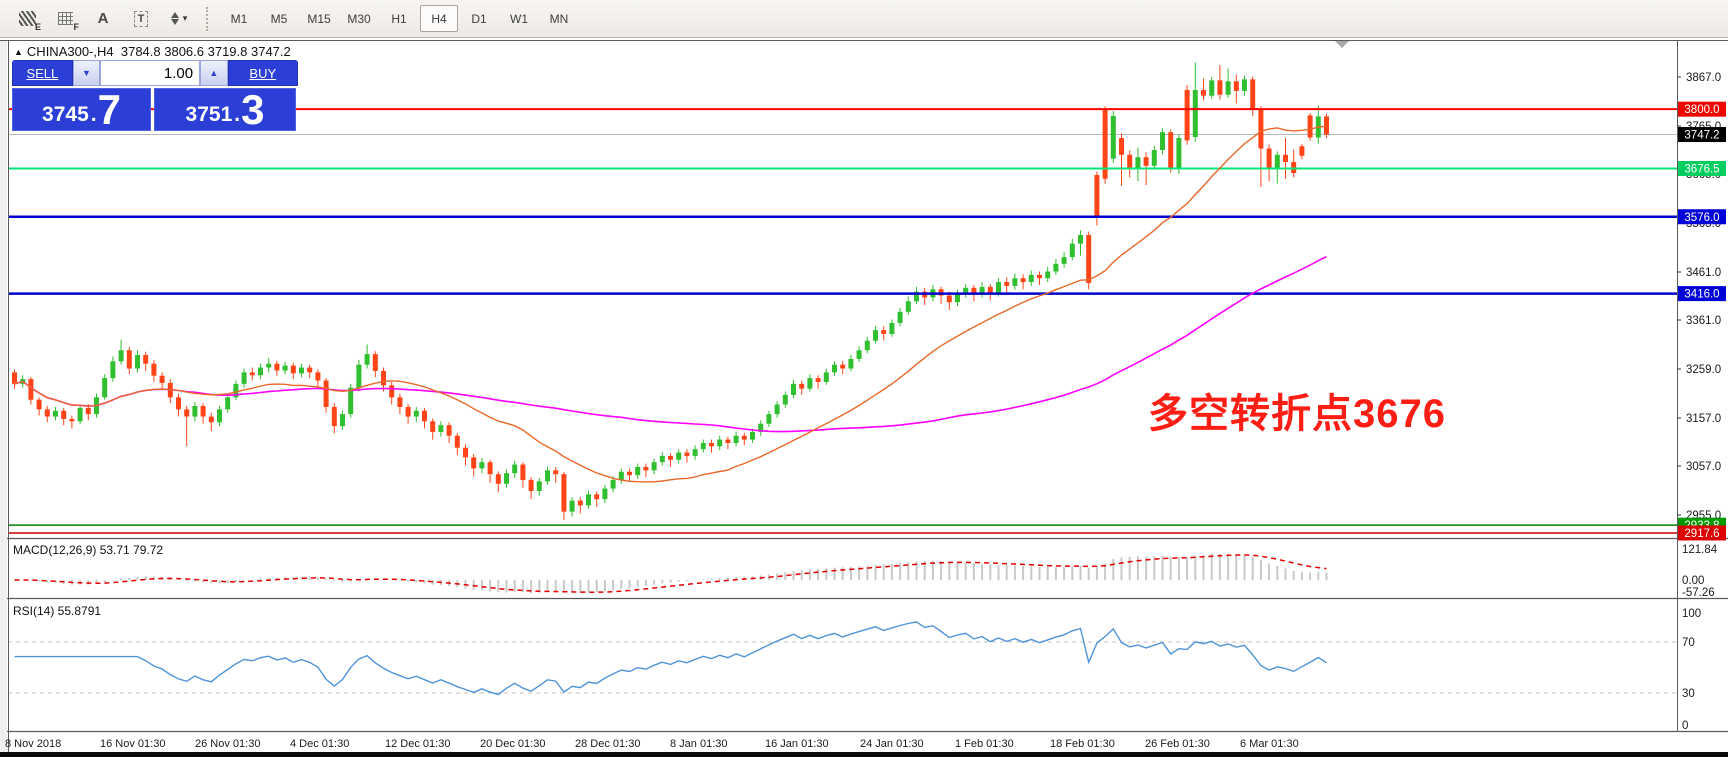 This screenshot has height=759, width=1728. What do you see at coordinates (27, 18) in the screenshot?
I see `toolbar-tool-pattern-e: E` at bounding box center [27, 18].